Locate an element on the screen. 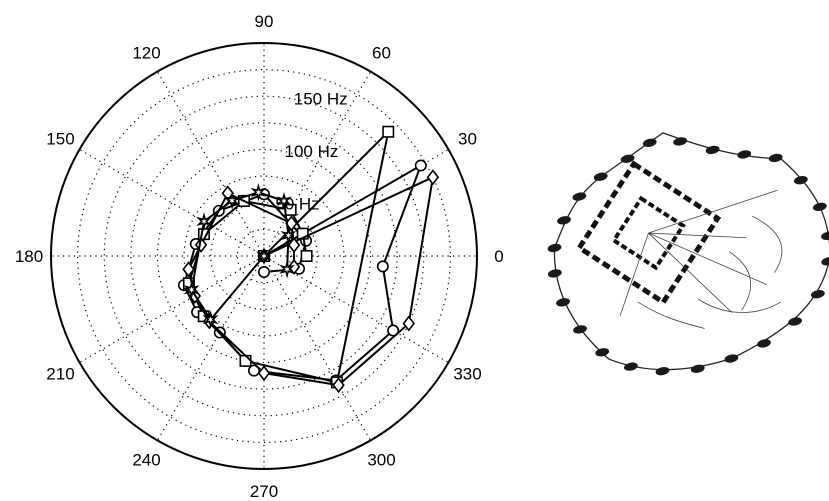 The image size is (829, 501). angle-label-270: 270 is located at coordinates (264, 491).